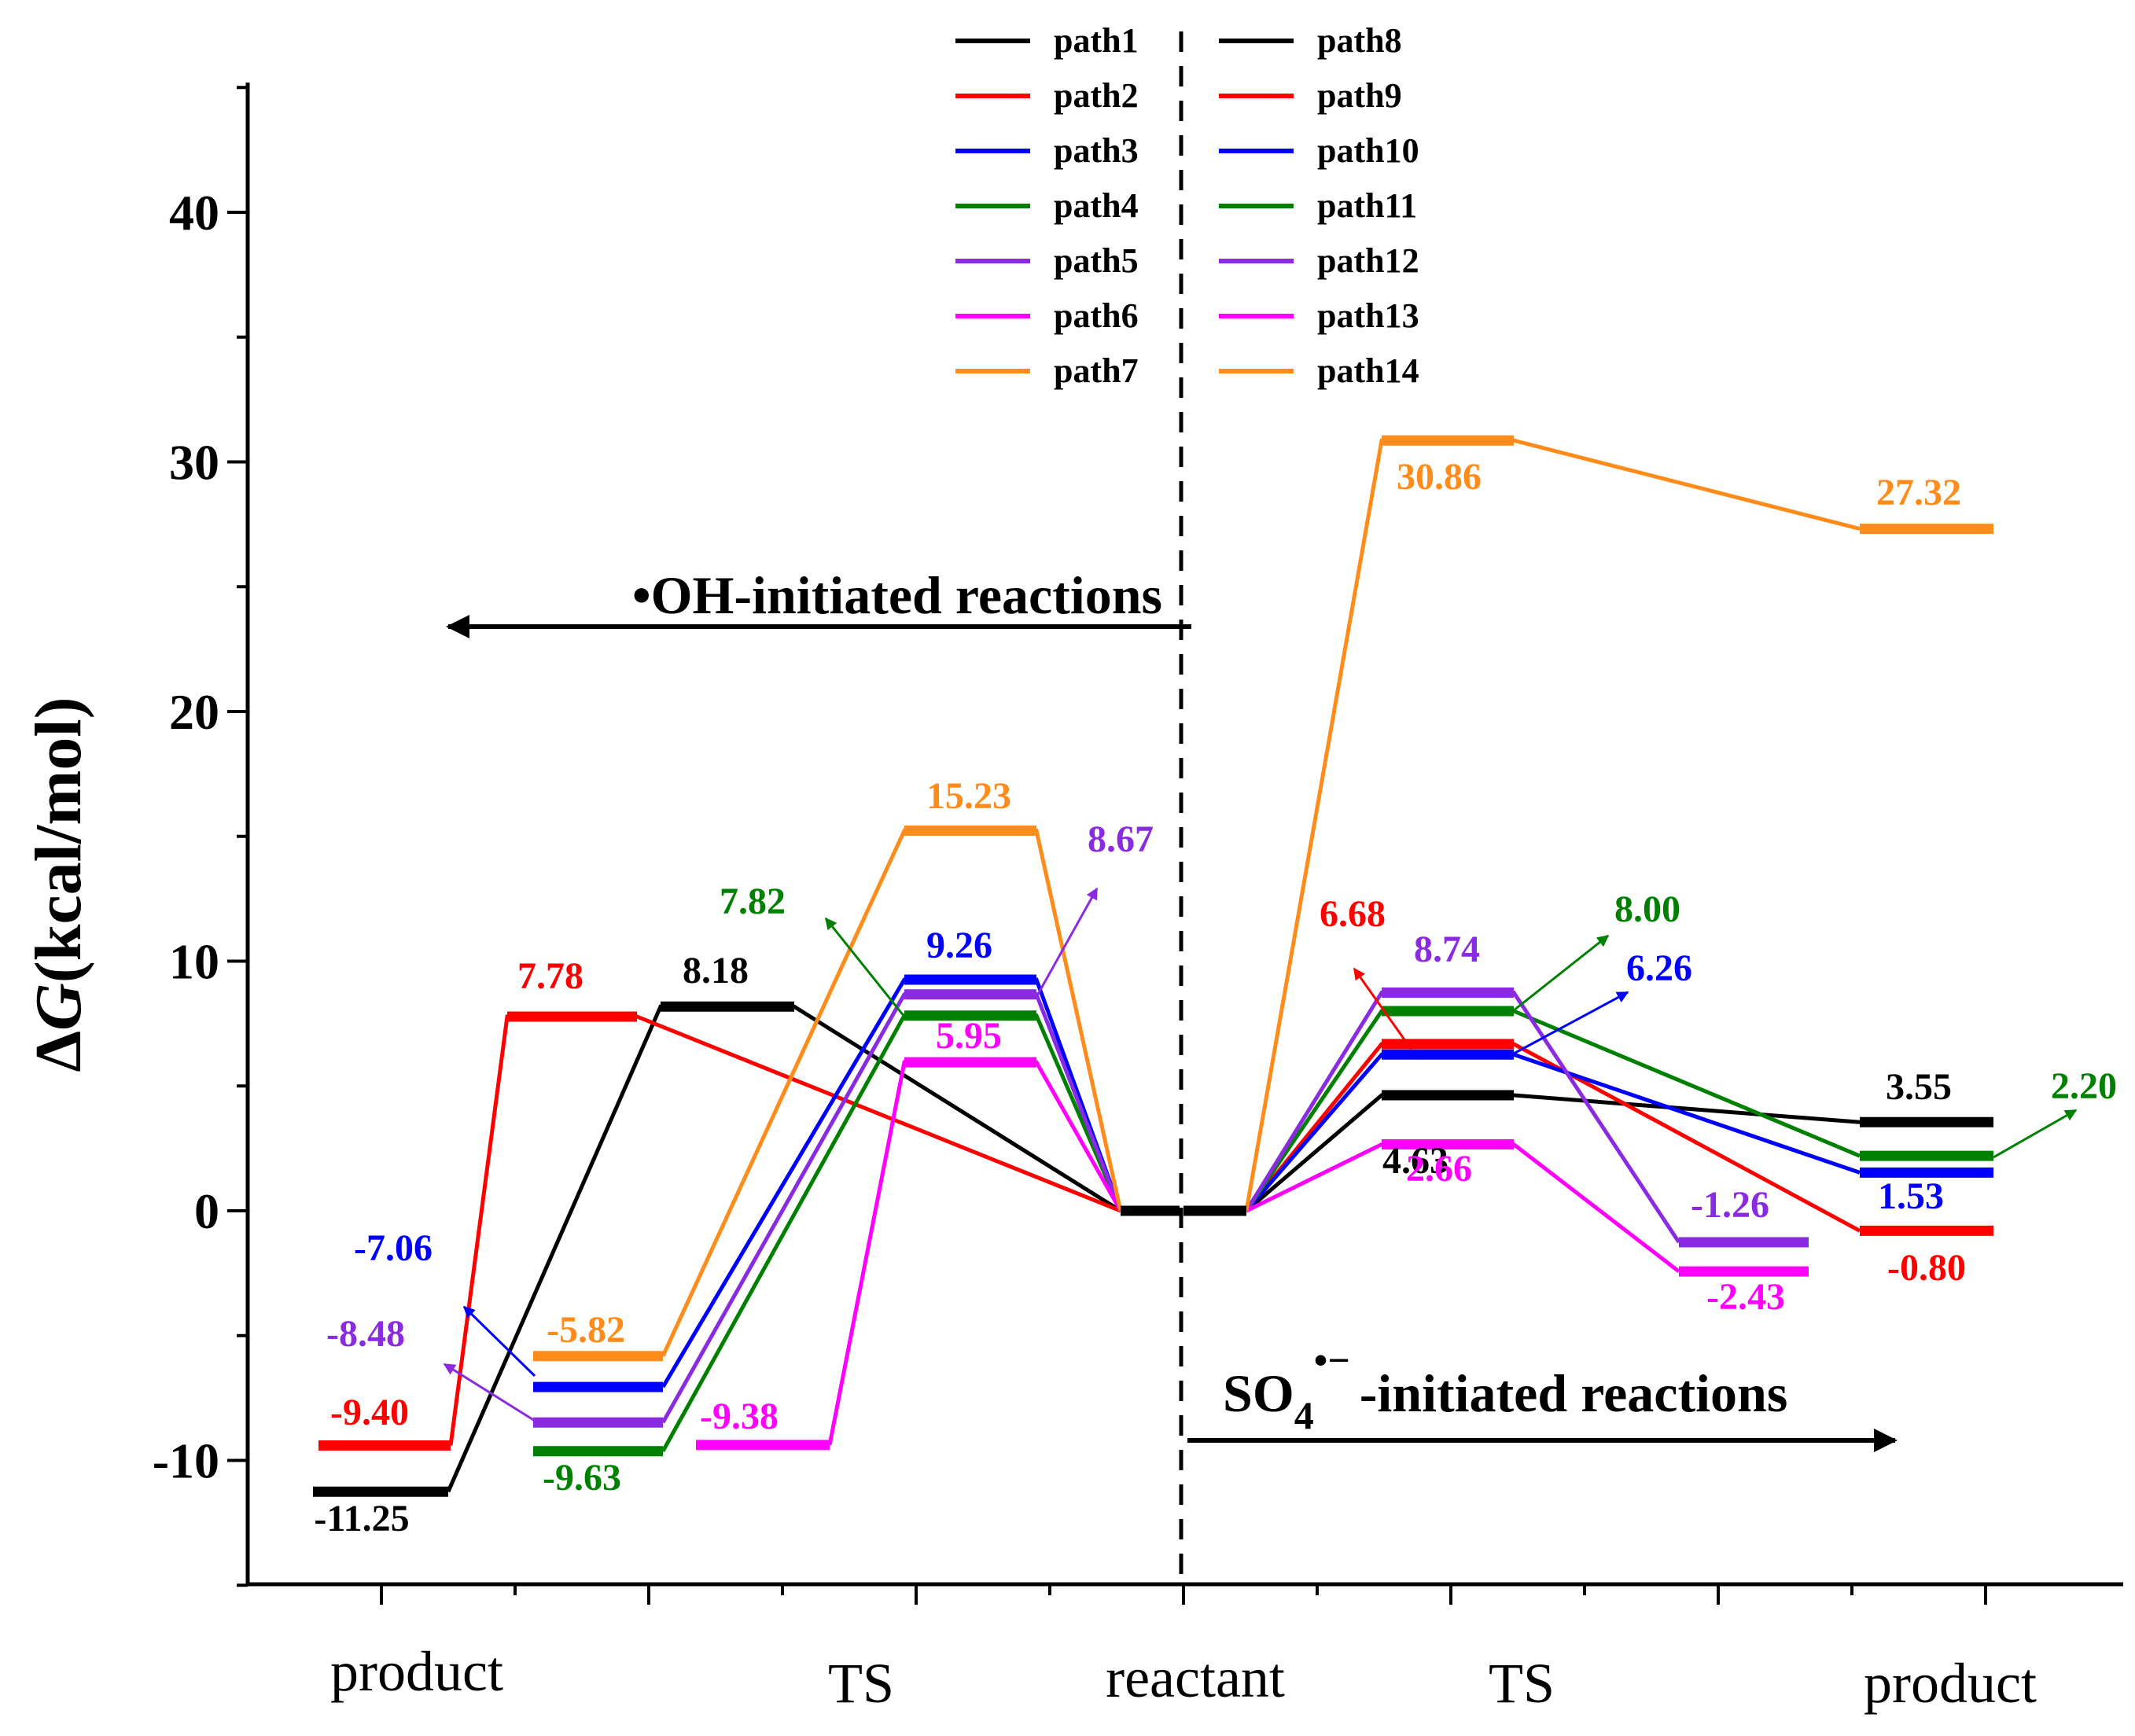  What do you see at coordinates (1359, 40) in the screenshot?
I see `legend-label-path8: path8` at bounding box center [1359, 40].